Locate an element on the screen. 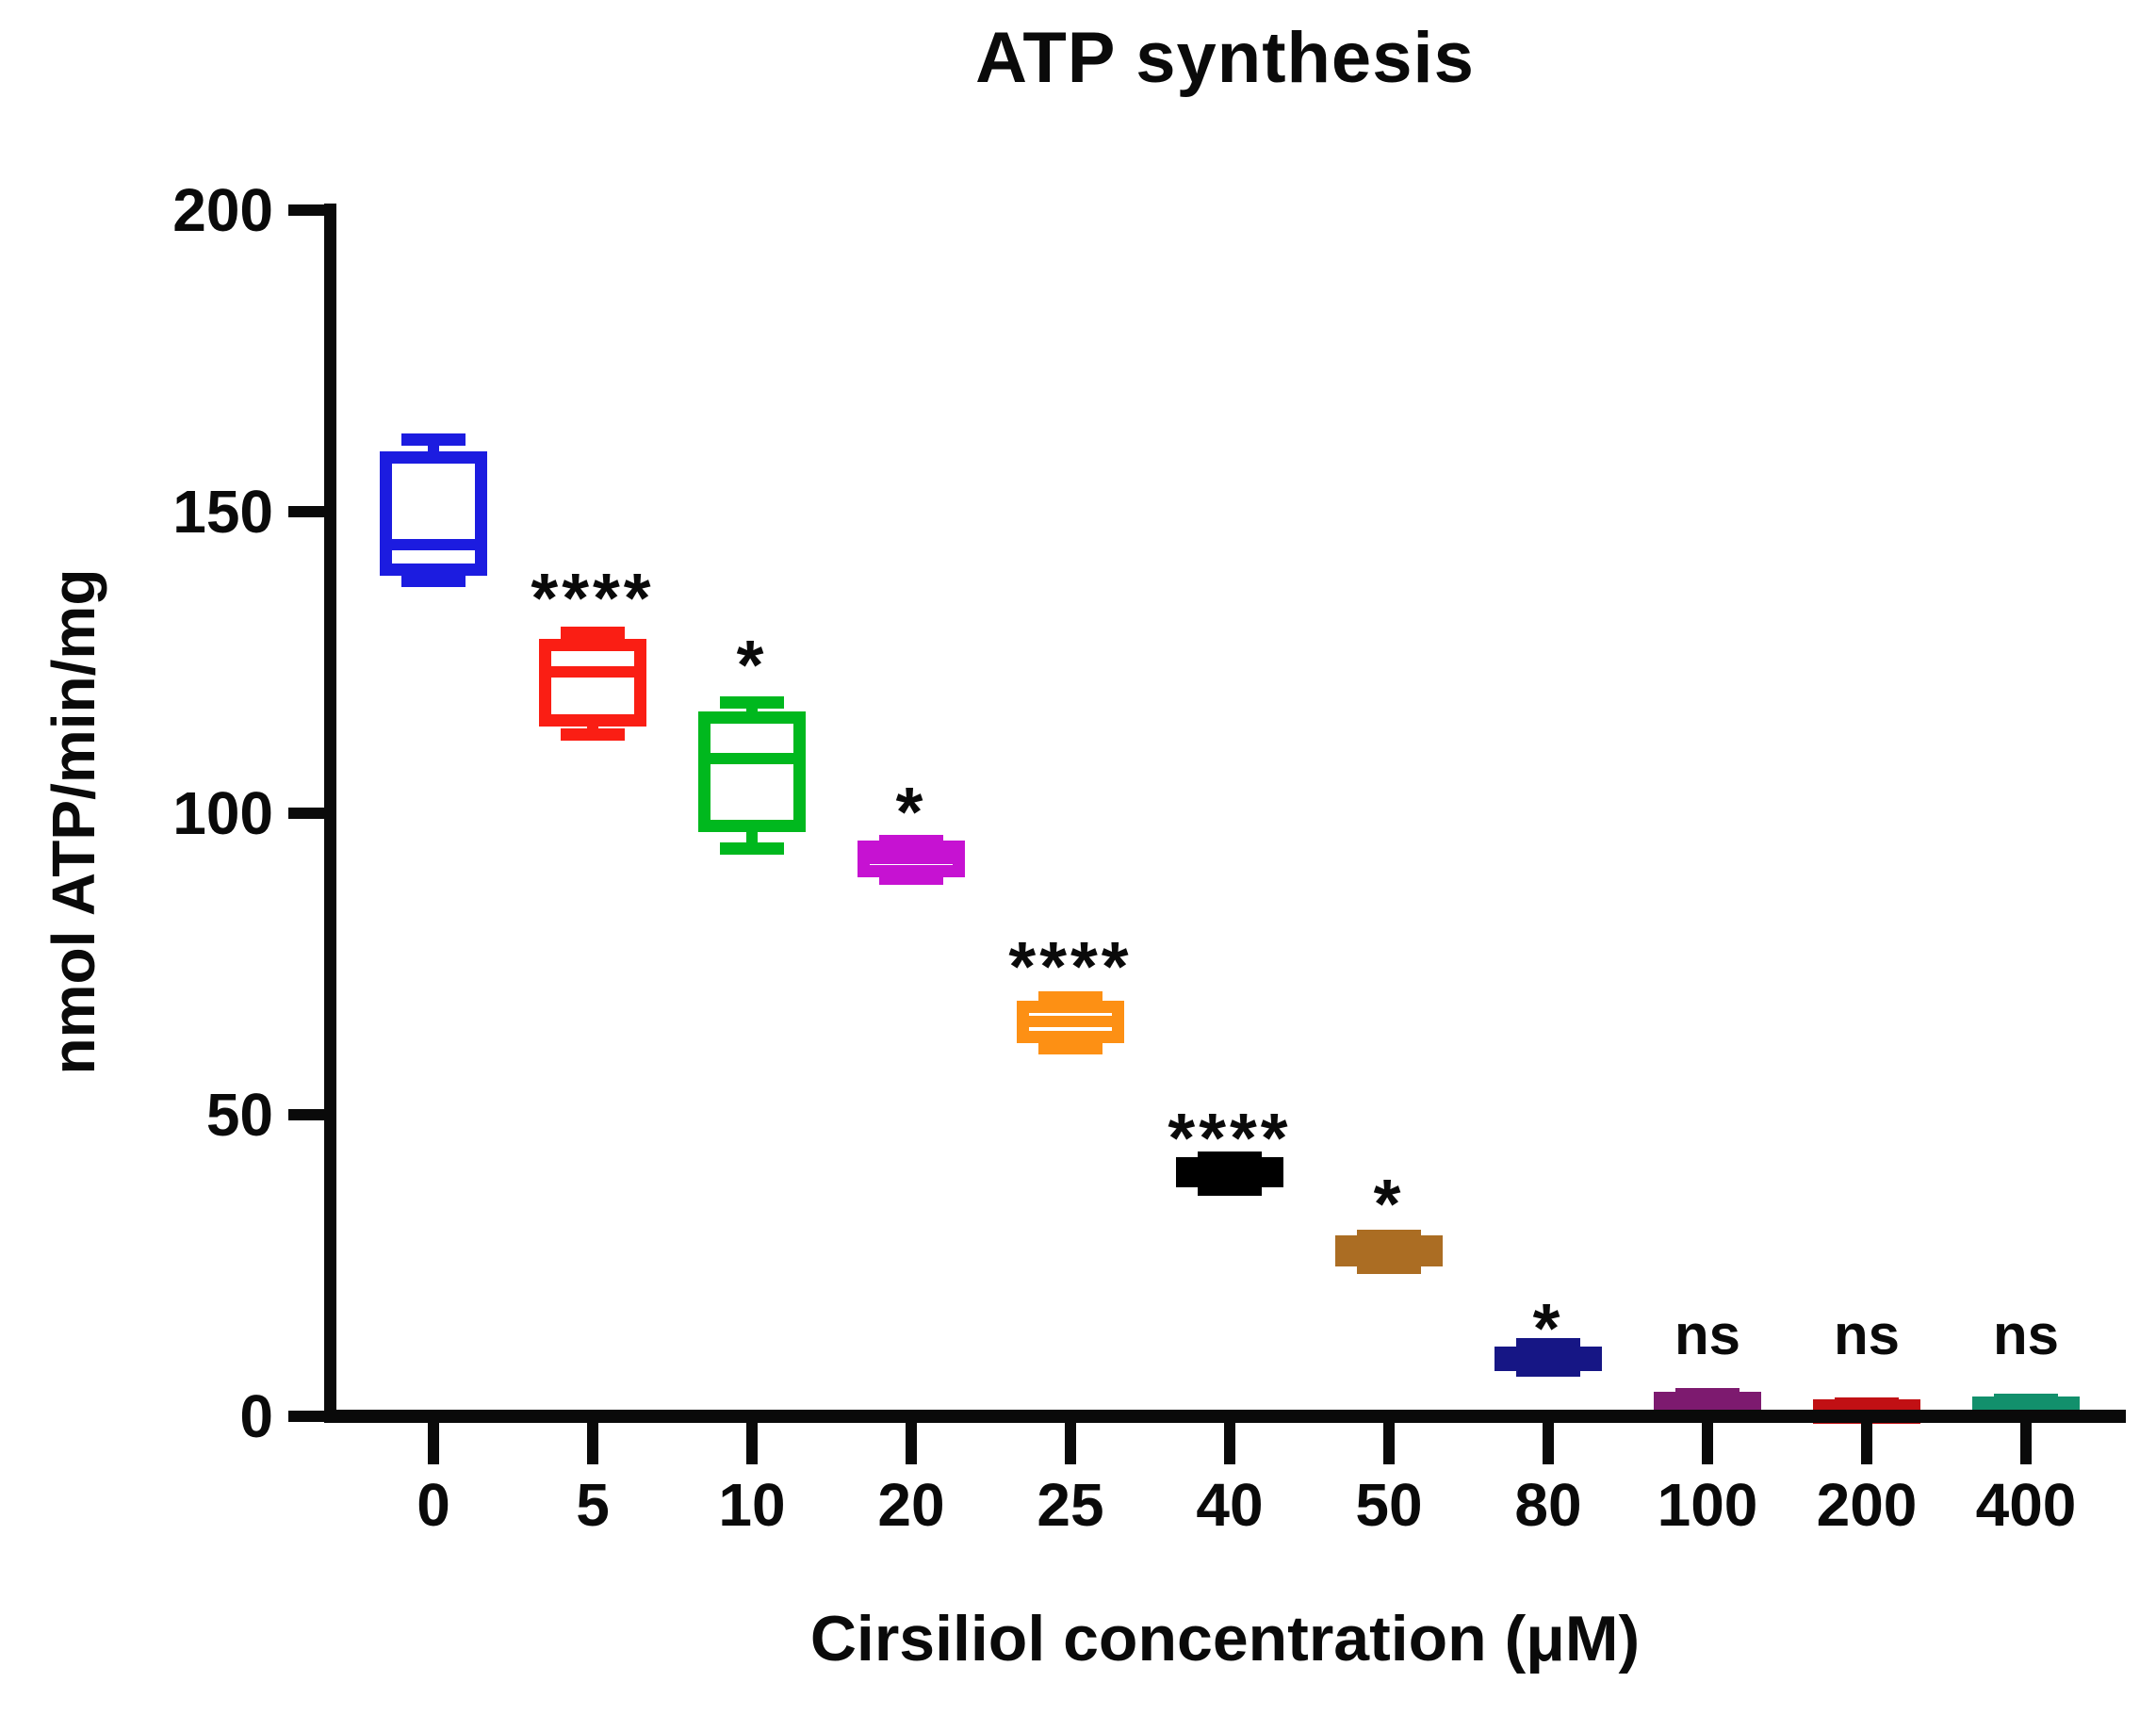 The image size is (2156, 1715). median-line-40uM is located at coordinates (1229, 1172).